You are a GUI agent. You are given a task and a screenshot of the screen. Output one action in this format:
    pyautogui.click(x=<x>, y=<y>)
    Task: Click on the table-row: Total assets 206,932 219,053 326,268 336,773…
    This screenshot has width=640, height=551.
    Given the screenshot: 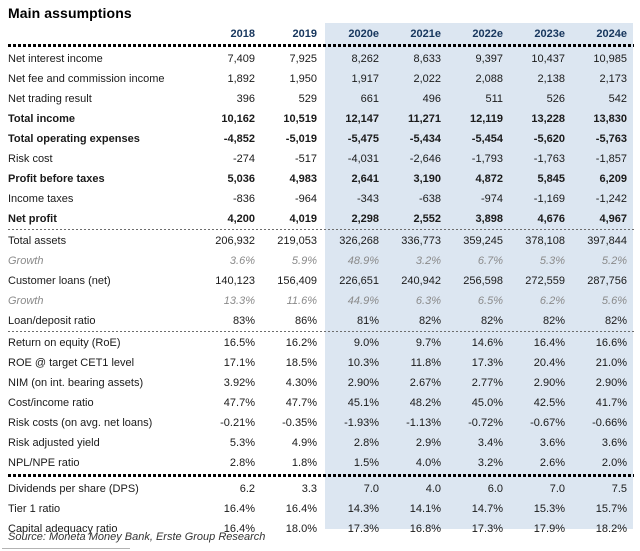 What is the action you would take?
    pyautogui.click(x=321, y=241)
    